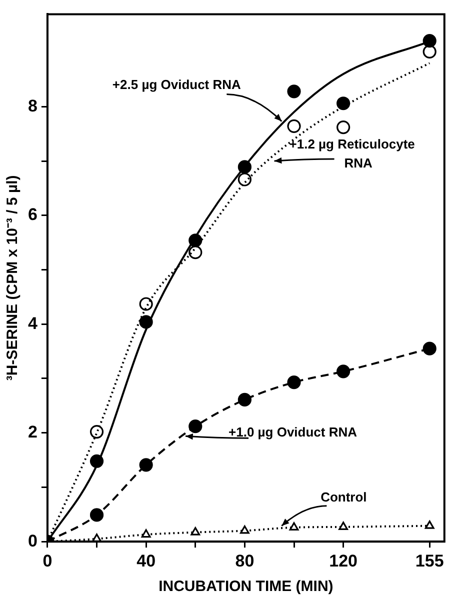 The image size is (452, 602). What do you see at coordinates (343, 560) in the screenshot?
I see `x-tick-label: 120` at bounding box center [343, 560].